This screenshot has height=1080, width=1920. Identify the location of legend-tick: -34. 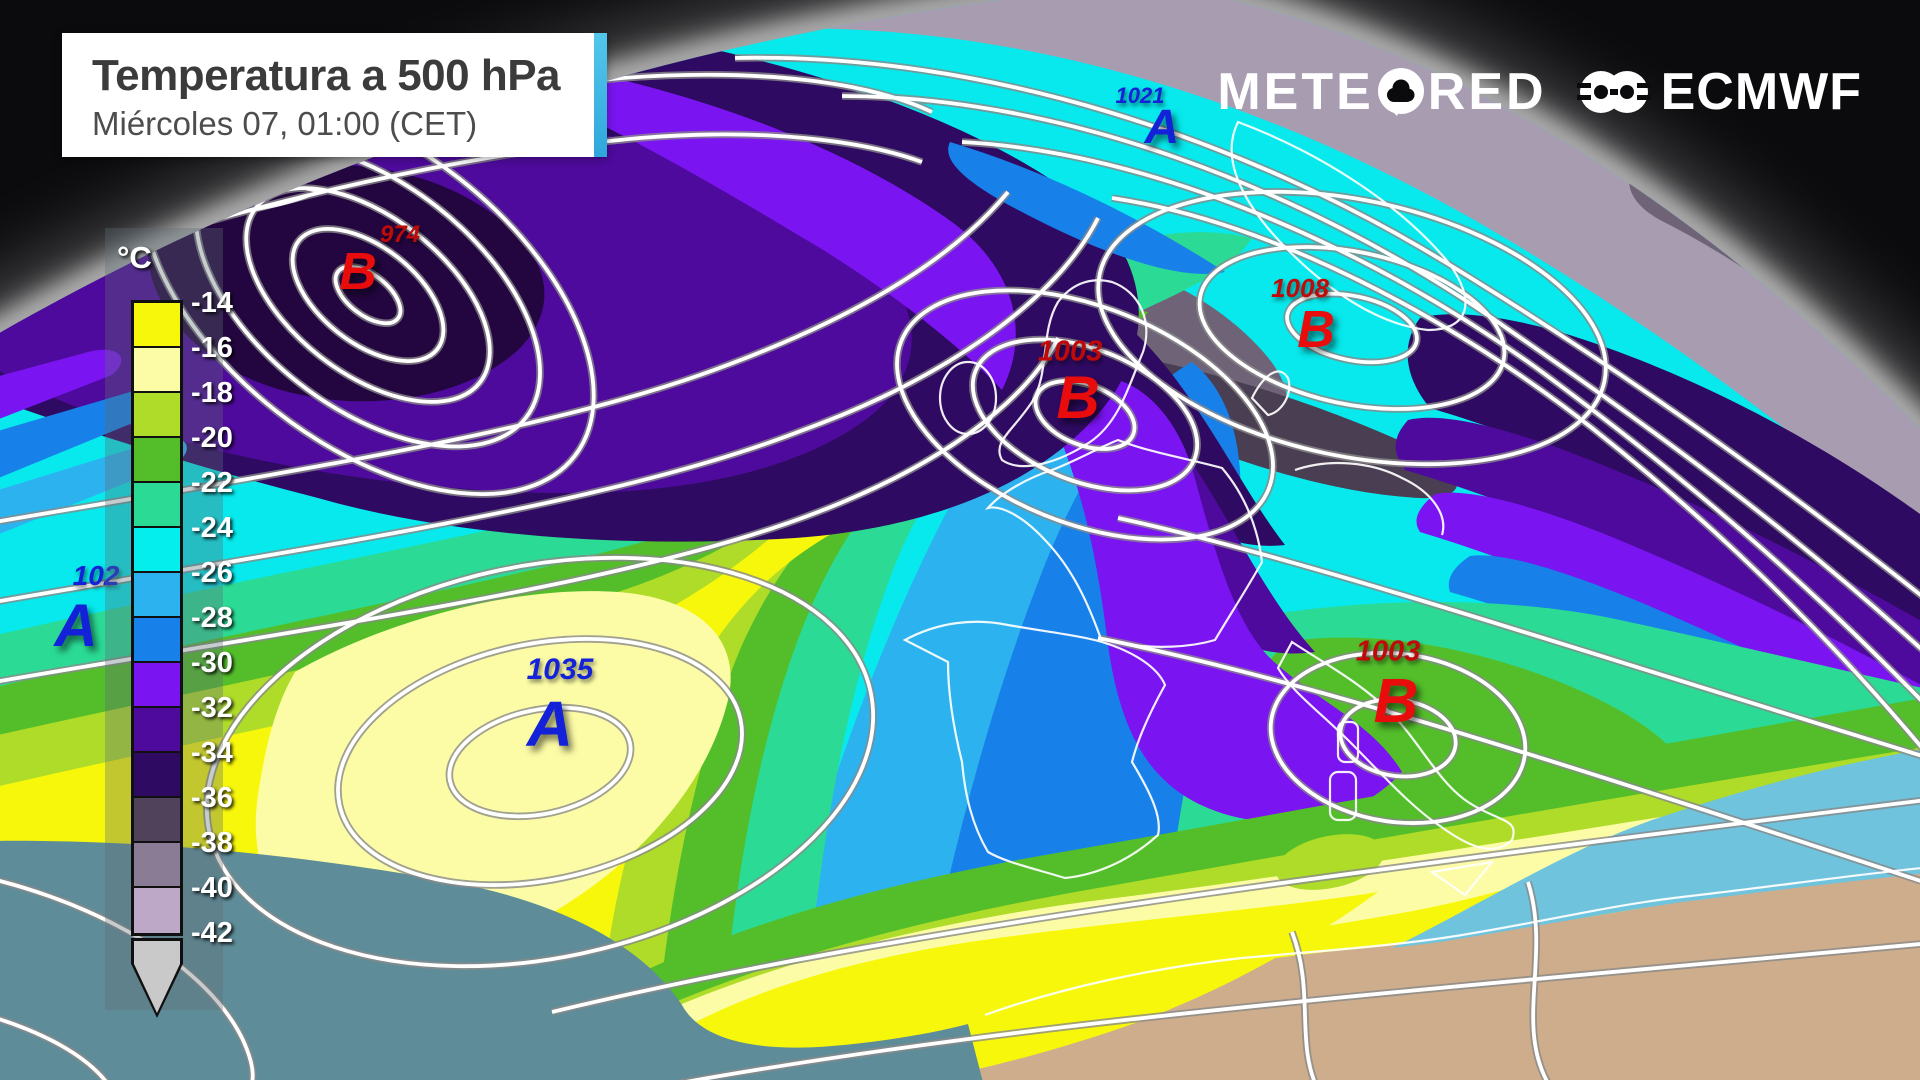
(212, 753).